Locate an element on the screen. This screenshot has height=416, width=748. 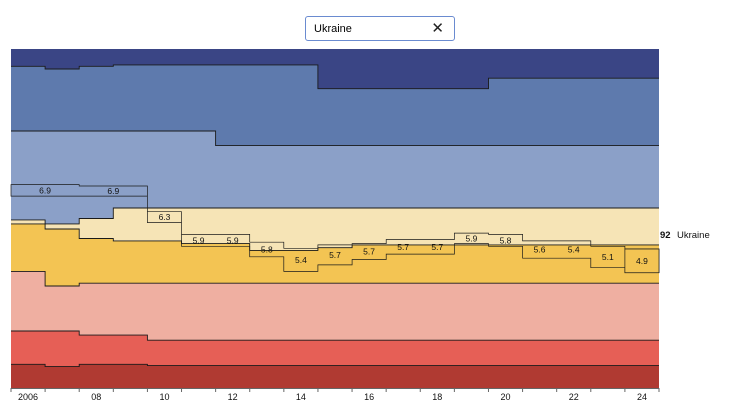
x-tick-label: 08 is located at coordinates (96, 397).